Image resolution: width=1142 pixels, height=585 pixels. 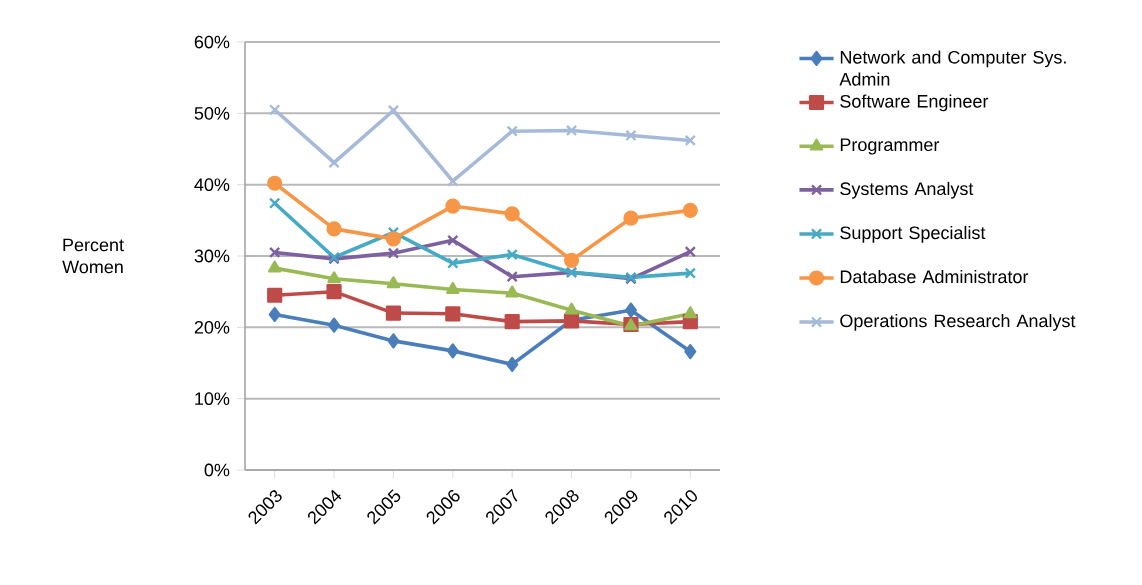 I want to click on y-tick-label: 50%, so click(x=212, y=113).